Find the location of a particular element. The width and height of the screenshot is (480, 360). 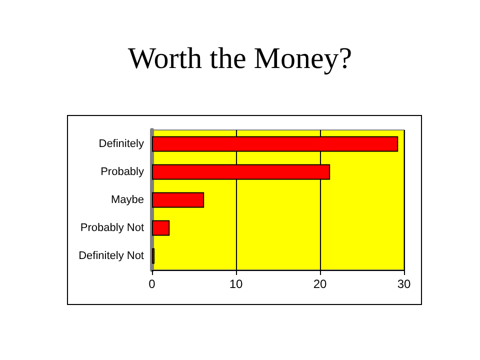

x-tick-label: 20 is located at coordinates (320, 284).